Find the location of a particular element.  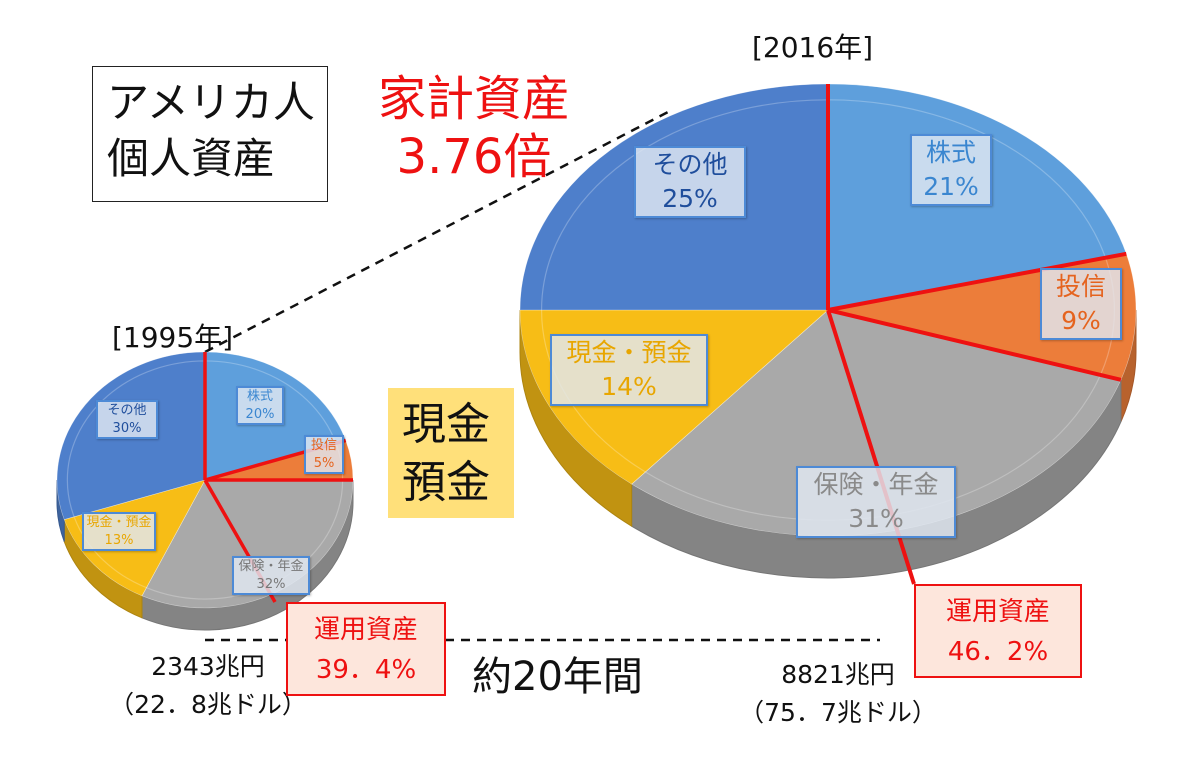

pie-2016-label-other: その他 25% is located at coordinates (690, 182).